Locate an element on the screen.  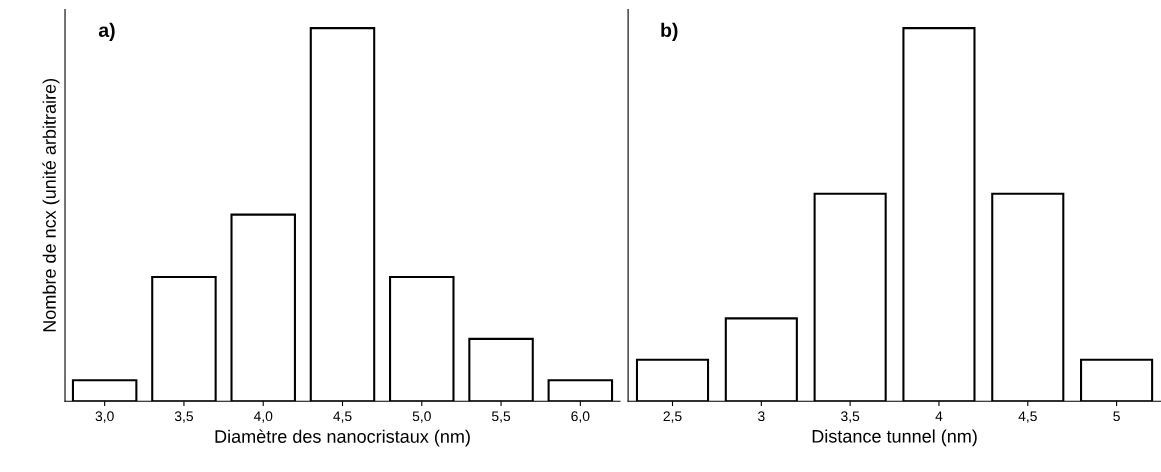
x-tick-label: 5,5 is located at coordinates (501, 417).